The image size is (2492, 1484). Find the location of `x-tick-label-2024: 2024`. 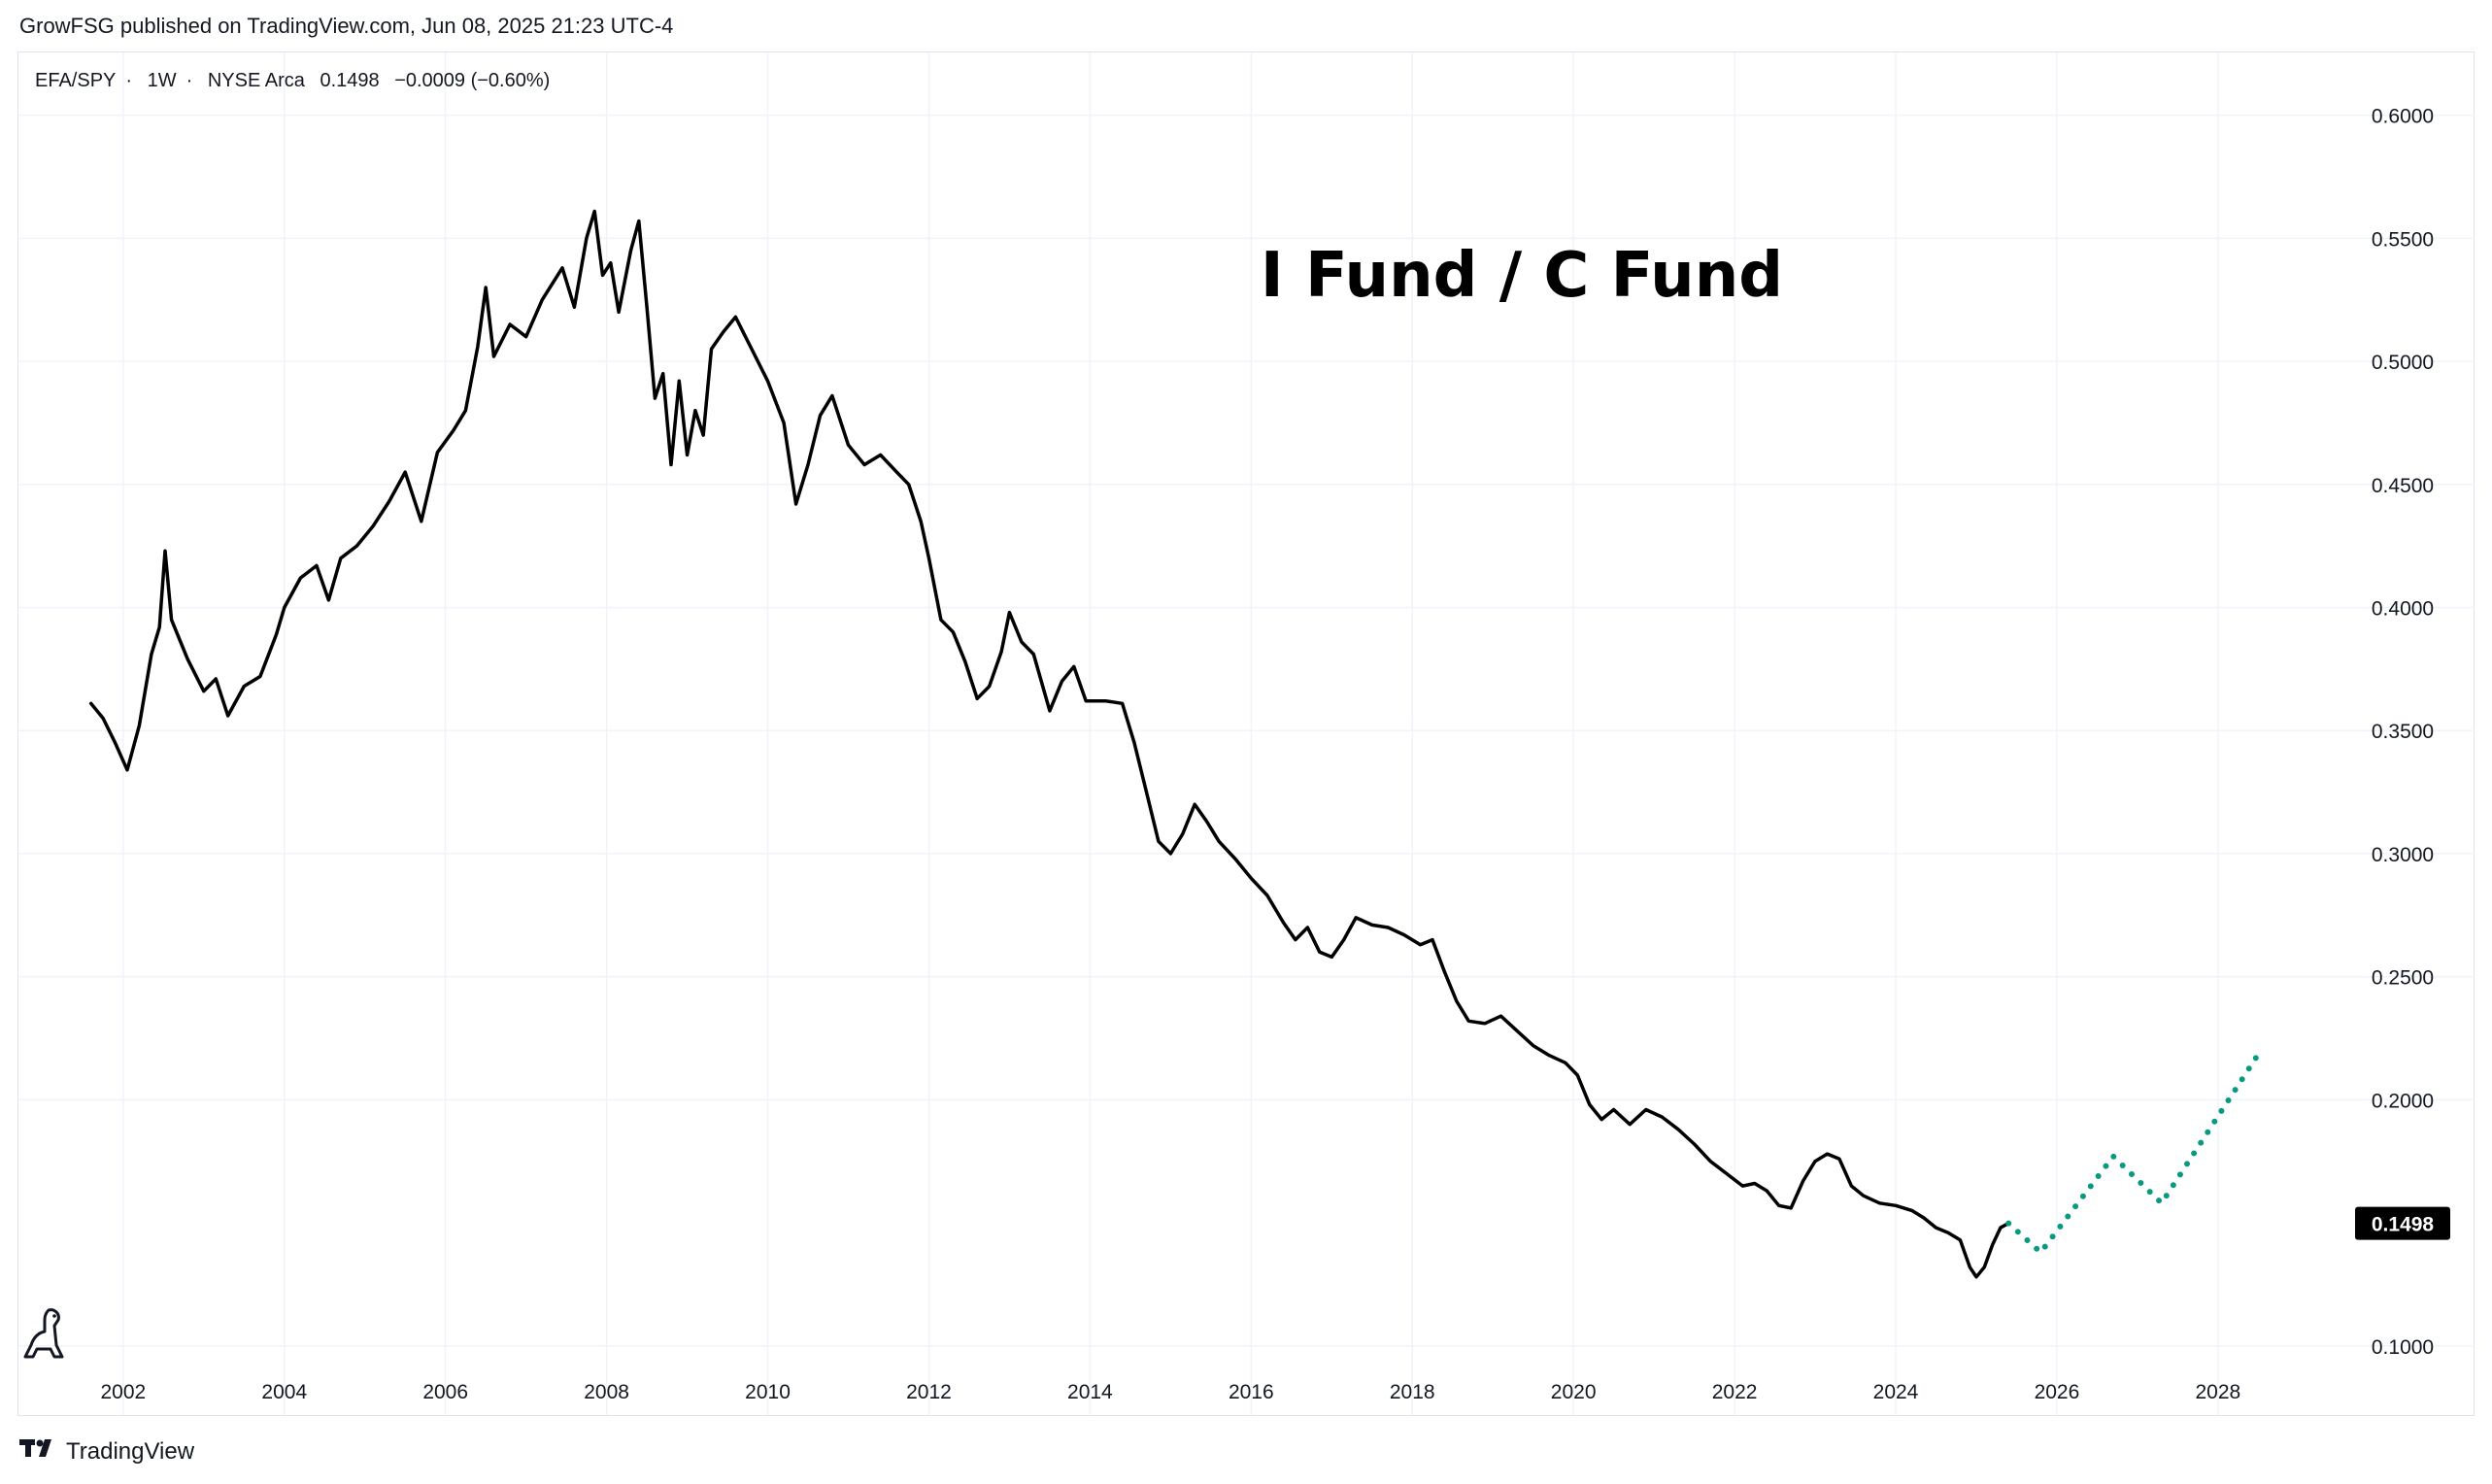

x-tick-label-2024: 2024 is located at coordinates (1896, 1392).